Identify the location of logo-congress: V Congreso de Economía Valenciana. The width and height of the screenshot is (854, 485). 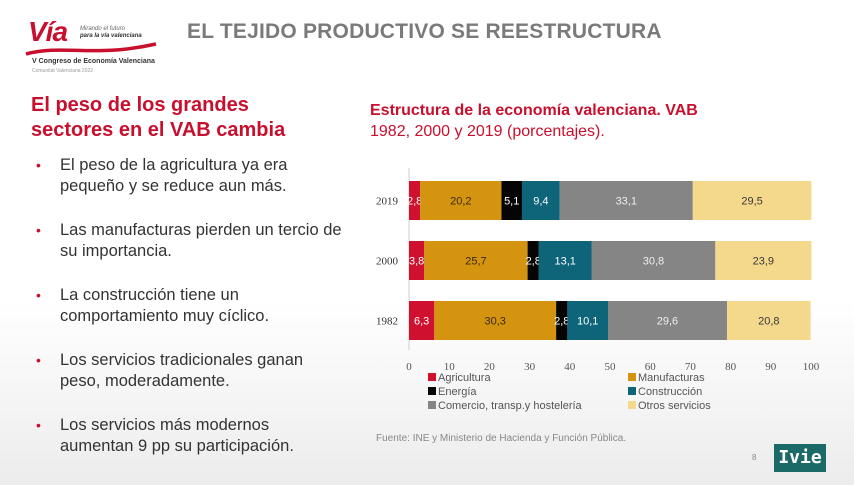
(93, 61).